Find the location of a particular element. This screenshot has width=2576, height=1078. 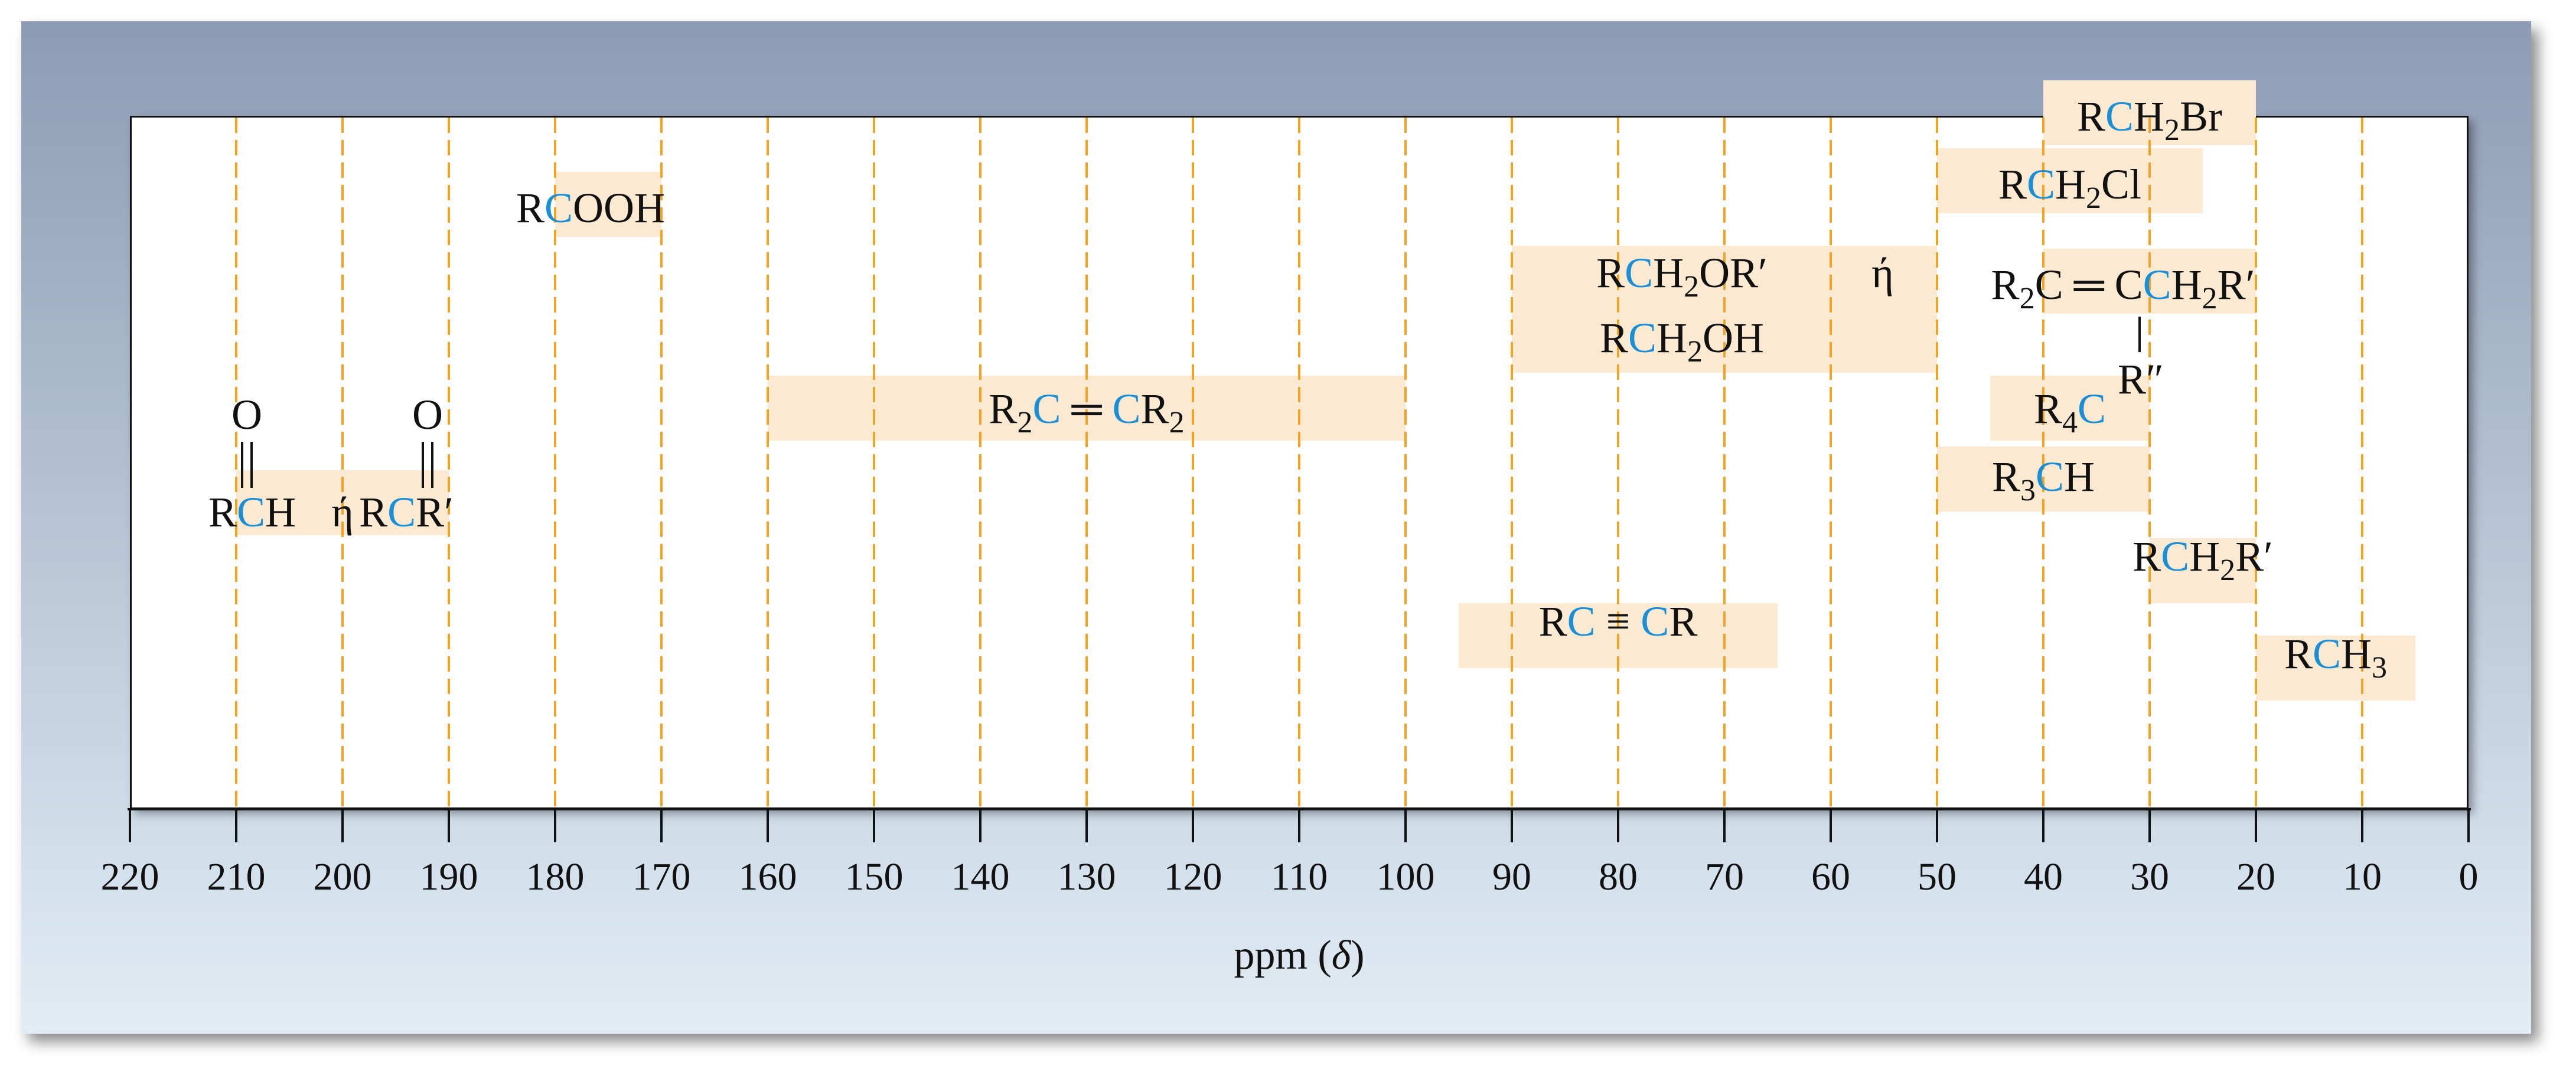

label-alkyne-part: ≡ is located at coordinates (1619, 621).